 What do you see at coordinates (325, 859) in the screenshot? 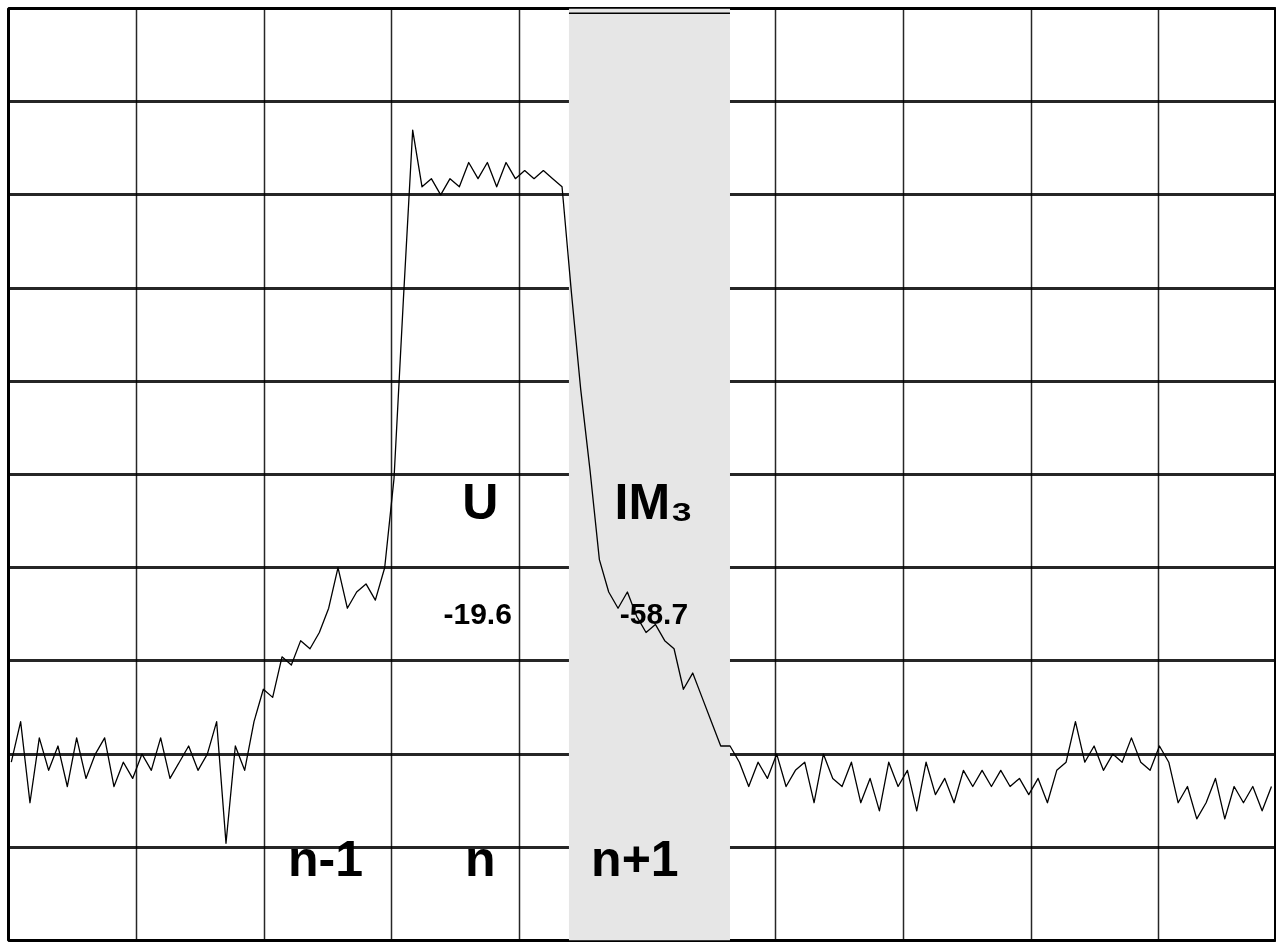
I see `annotation: n-1` at bounding box center [325, 859].